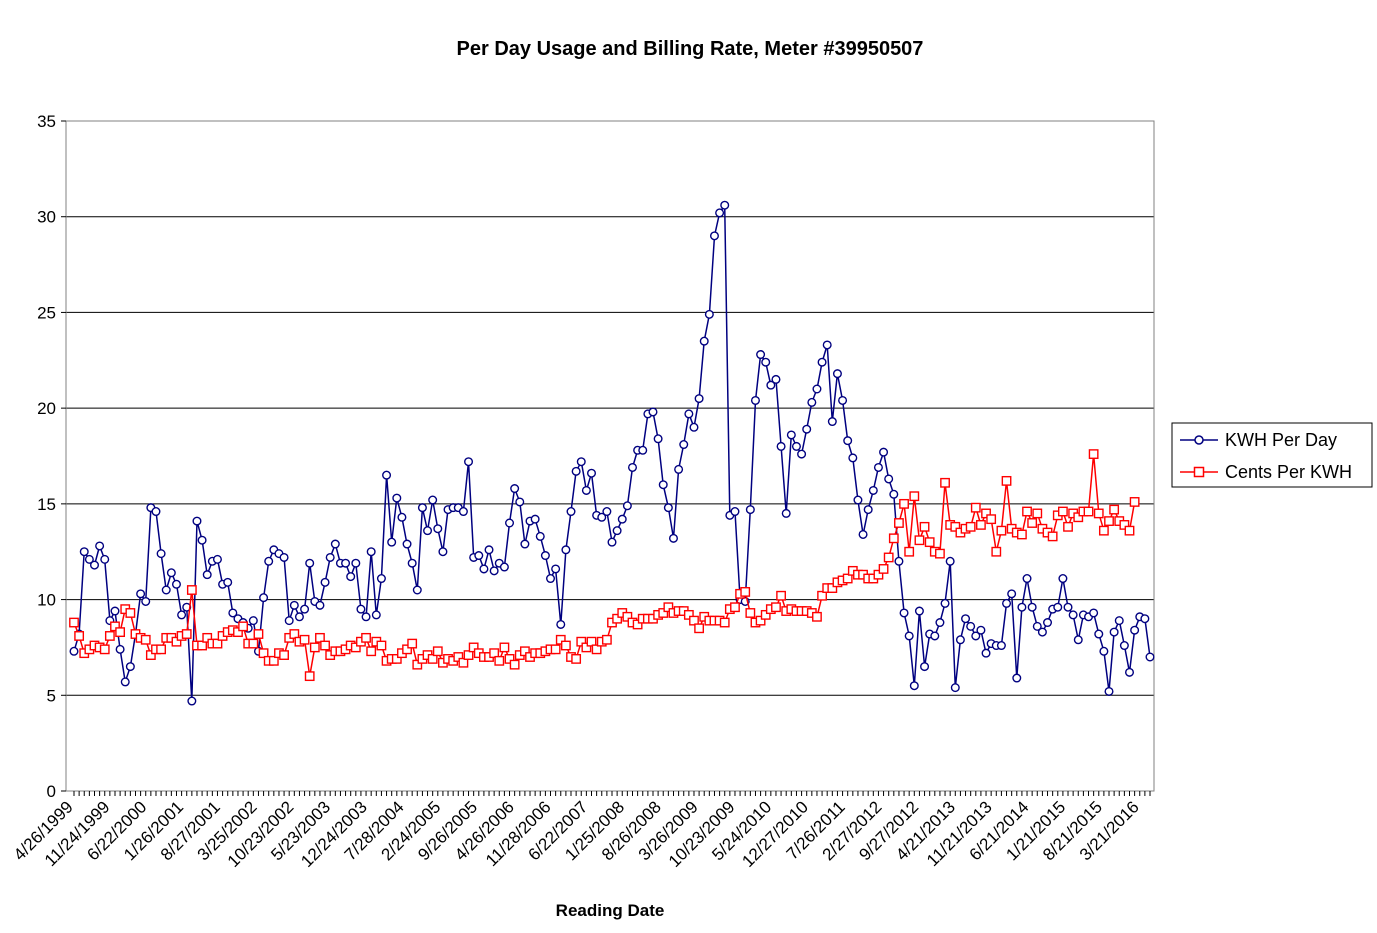 The width and height of the screenshot is (1377, 933). Describe the element at coordinates (610, 910) in the screenshot. I see `x-axis-title: Reading Date` at that location.